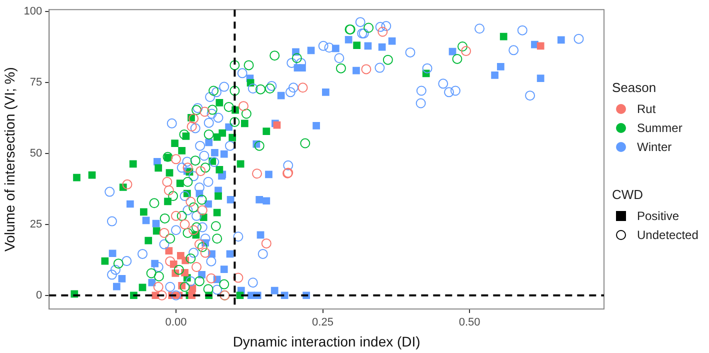 Image resolution: width=709 pixels, height=353 pixels. Describe the element at coordinates (39, 295) in the screenshot. I see `y-tick-label: 0` at that location.